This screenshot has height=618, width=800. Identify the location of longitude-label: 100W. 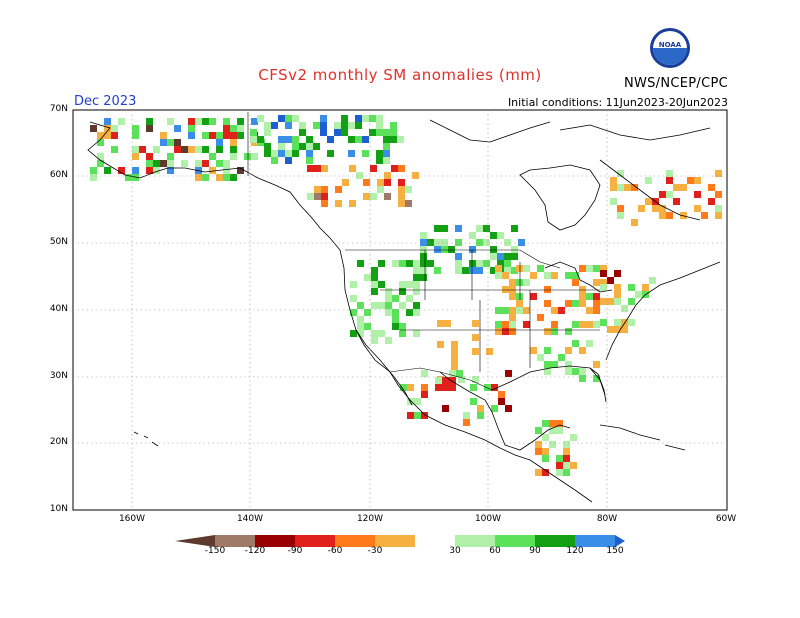
(488, 519).